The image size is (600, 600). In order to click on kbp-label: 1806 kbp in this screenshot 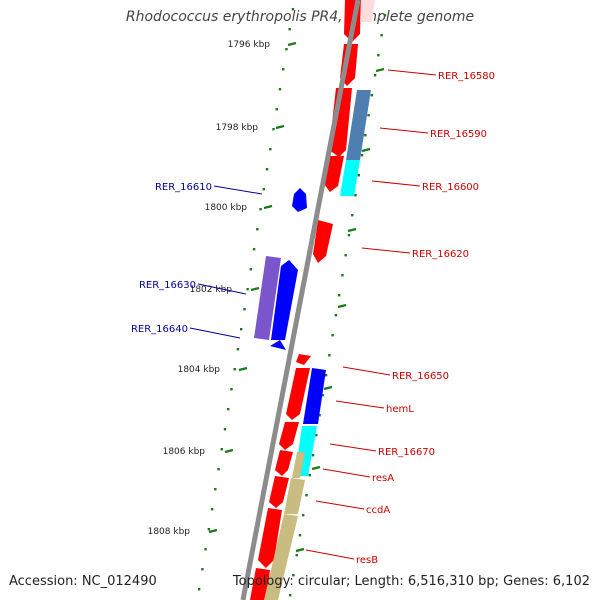, I will do `click(184, 452)`.